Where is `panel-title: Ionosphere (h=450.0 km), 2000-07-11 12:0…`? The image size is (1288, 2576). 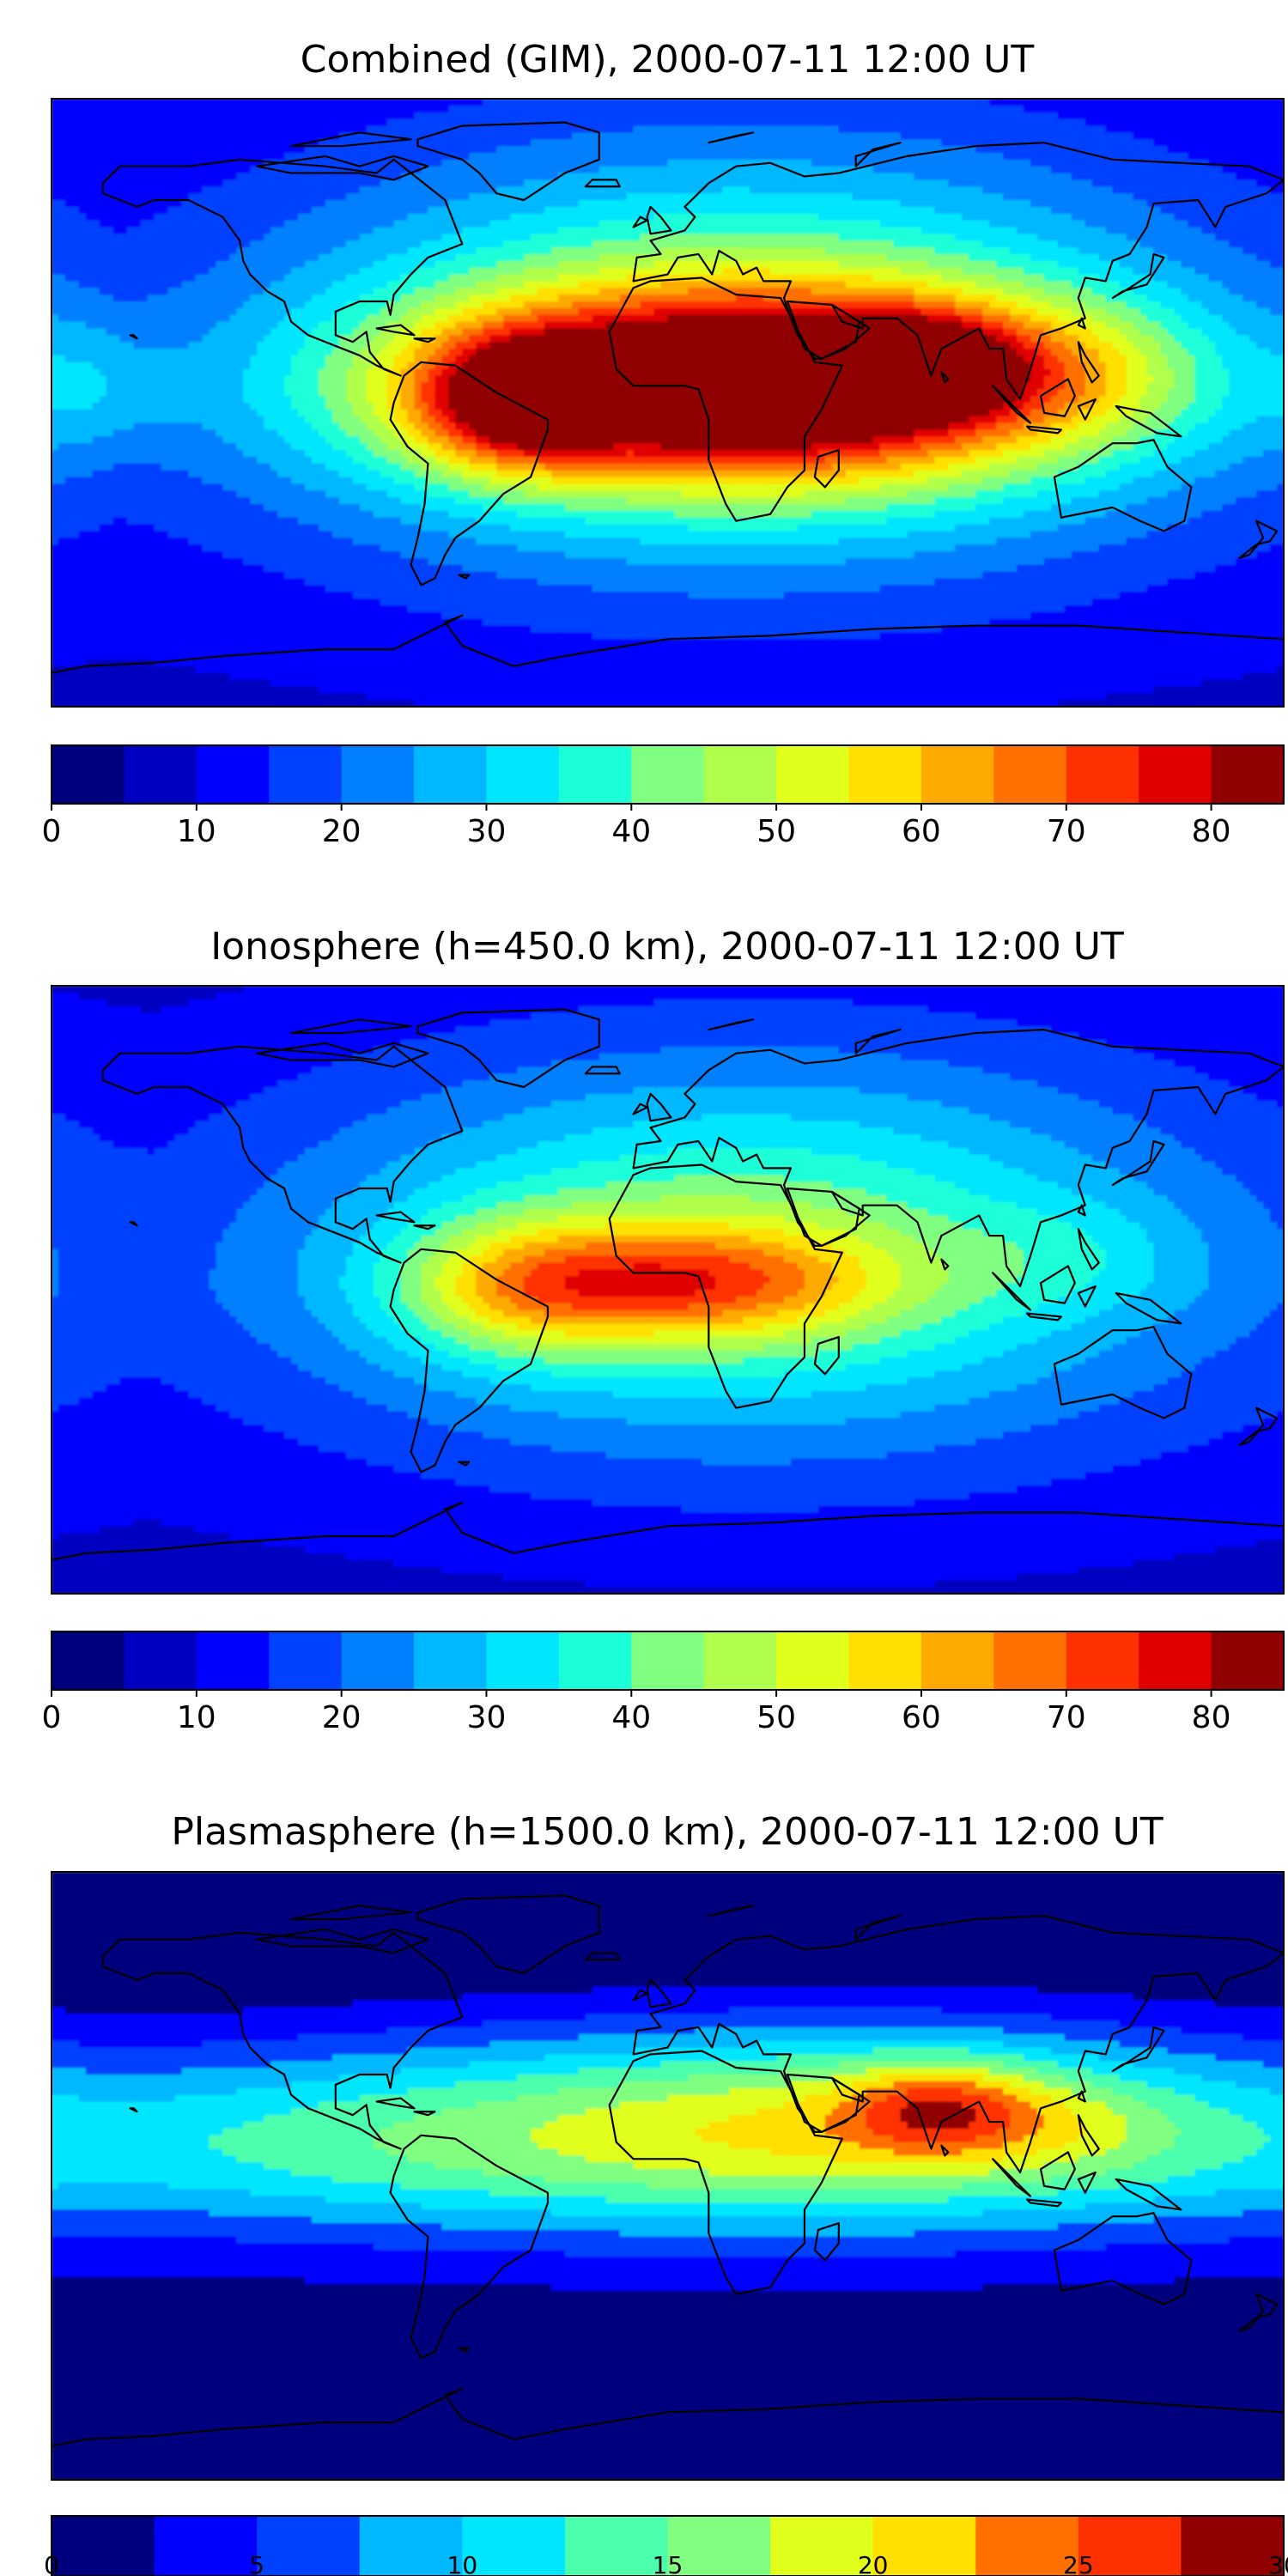
panel-title: Ionosphere (h=450.0 km), 2000-07-11 12:0… is located at coordinates (667, 947).